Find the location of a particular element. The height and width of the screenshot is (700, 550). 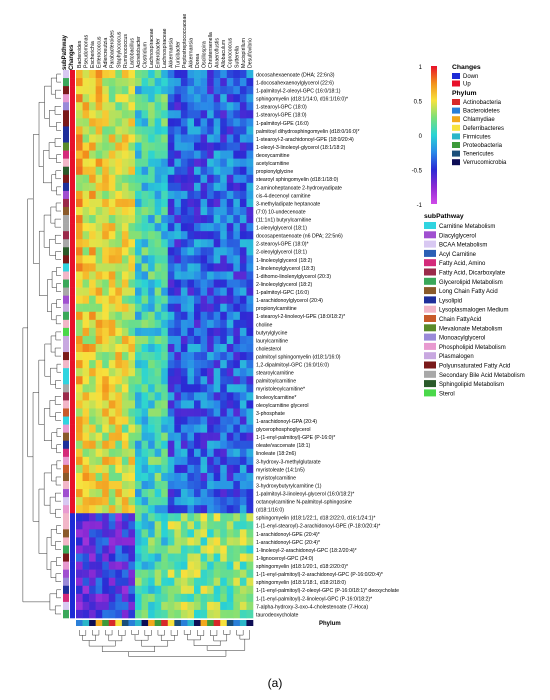

row-label: palmitoylcarnitine is located at coordinates (276, 382).